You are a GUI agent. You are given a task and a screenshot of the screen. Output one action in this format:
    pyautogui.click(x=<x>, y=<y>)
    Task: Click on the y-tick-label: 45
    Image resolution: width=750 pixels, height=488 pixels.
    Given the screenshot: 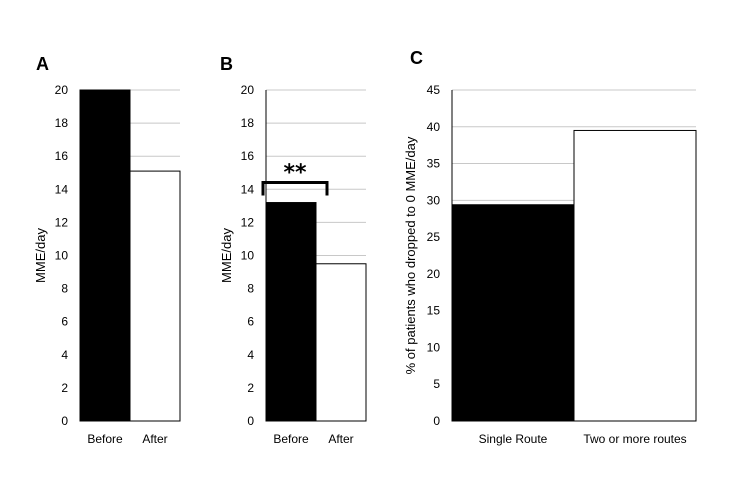 What is the action you would take?
    pyautogui.click(x=434, y=90)
    